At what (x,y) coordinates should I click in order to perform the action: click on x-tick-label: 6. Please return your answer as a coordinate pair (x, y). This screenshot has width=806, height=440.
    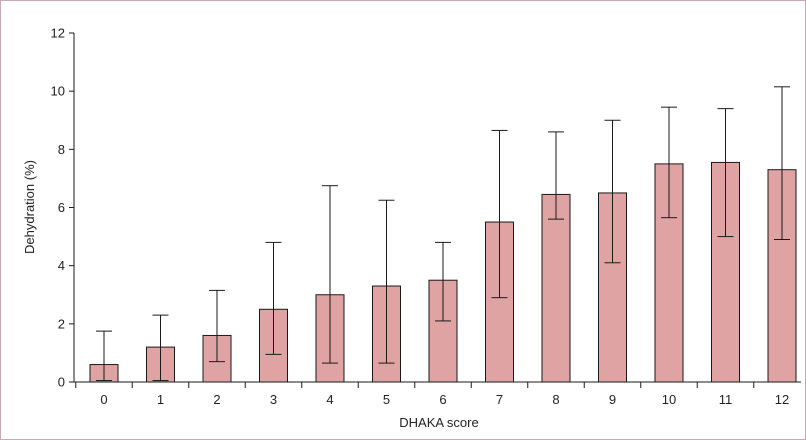
    Looking at the image, I should click on (442, 399).